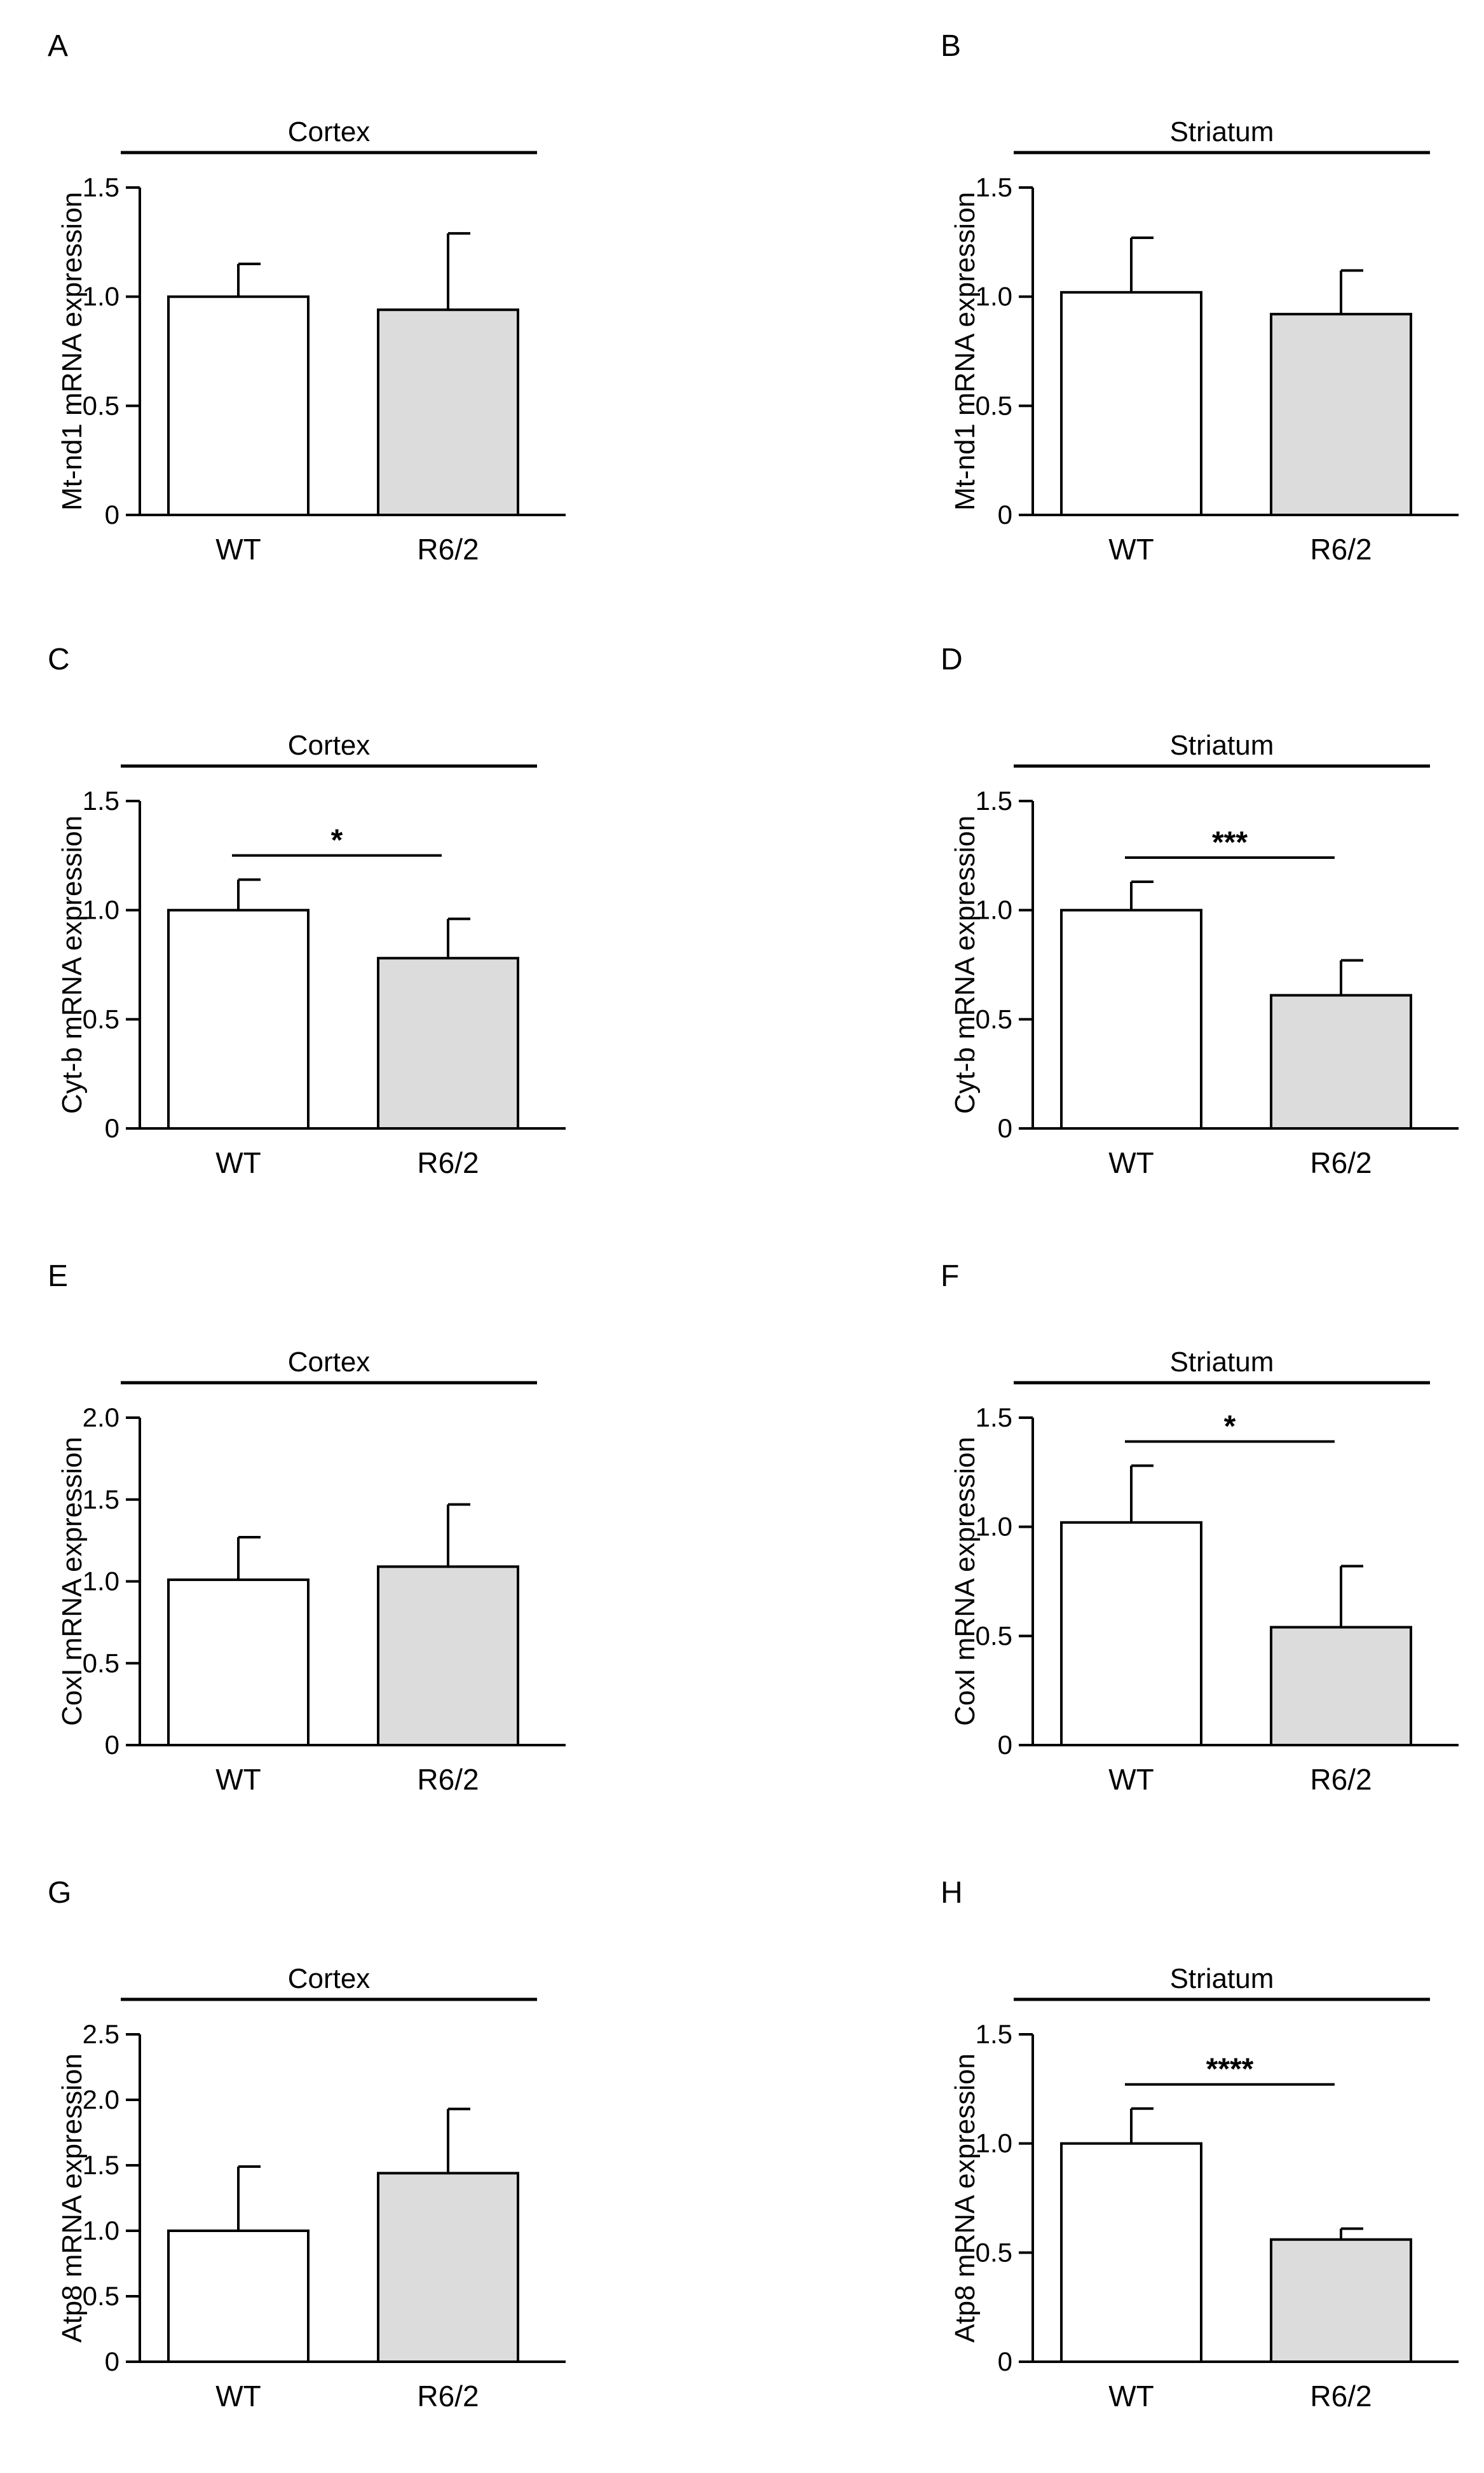 This screenshot has width=1484, height=2473. Describe the element at coordinates (952, 659) in the screenshot. I see `panel-letter: D` at that location.